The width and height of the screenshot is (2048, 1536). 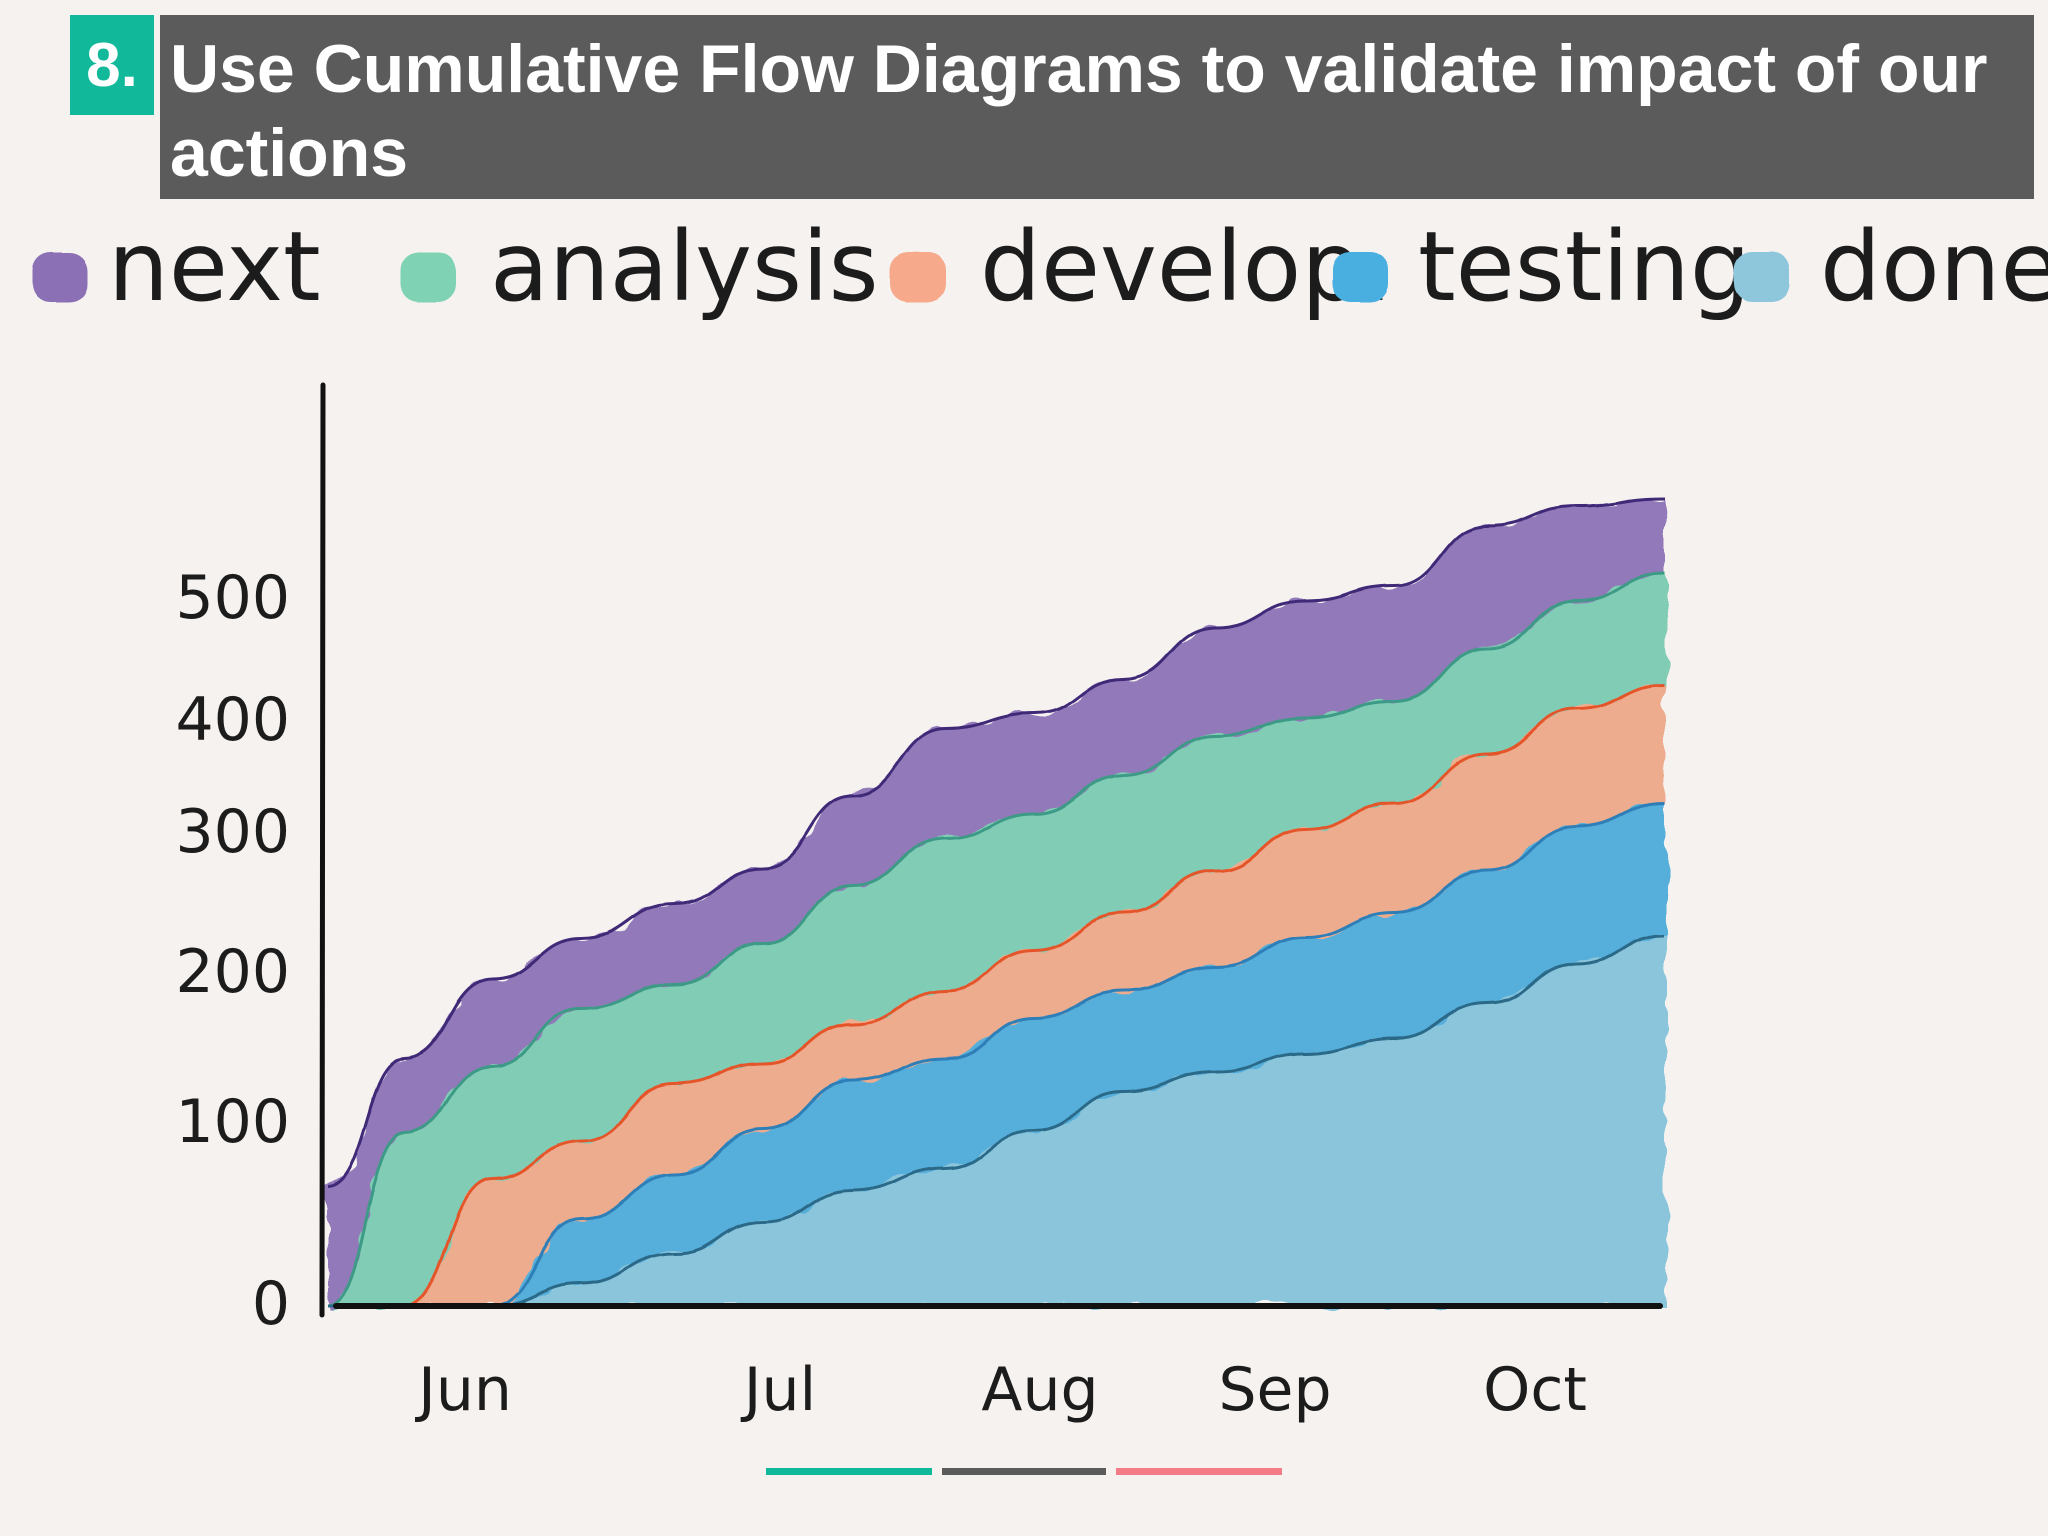 What do you see at coordinates (112, 65) in the screenshot?
I see `slide-number: 8.` at bounding box center [112, 65].